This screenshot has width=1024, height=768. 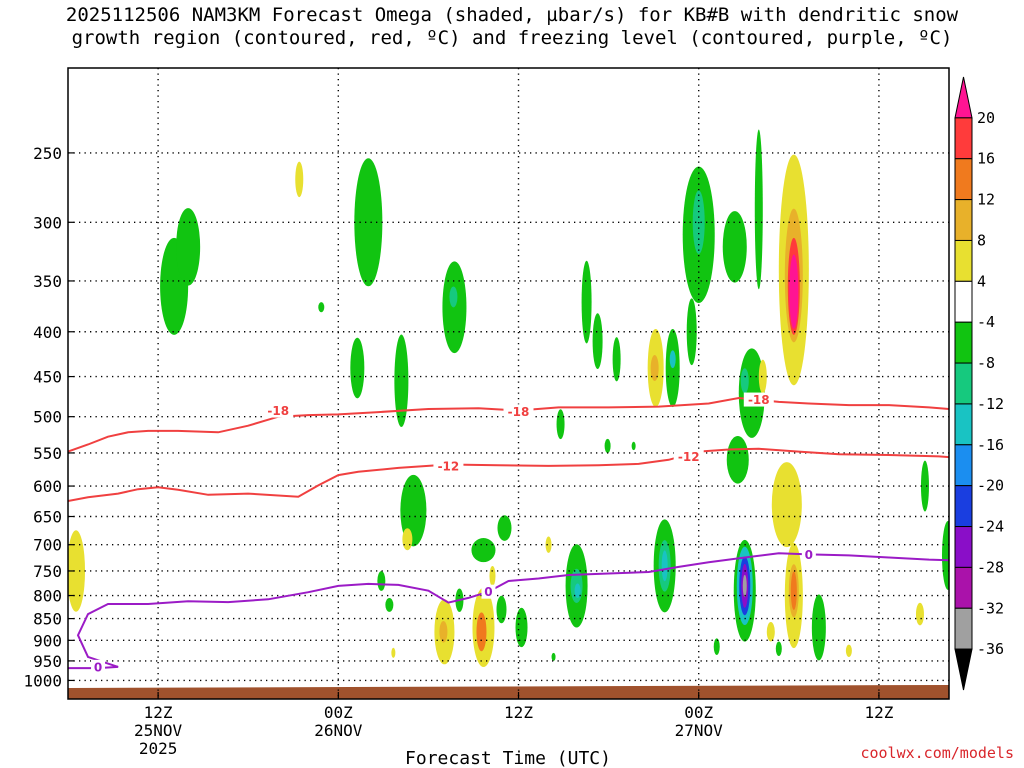 I want to click on colorbar-bottom-arrow, so click(x=963, y=669).